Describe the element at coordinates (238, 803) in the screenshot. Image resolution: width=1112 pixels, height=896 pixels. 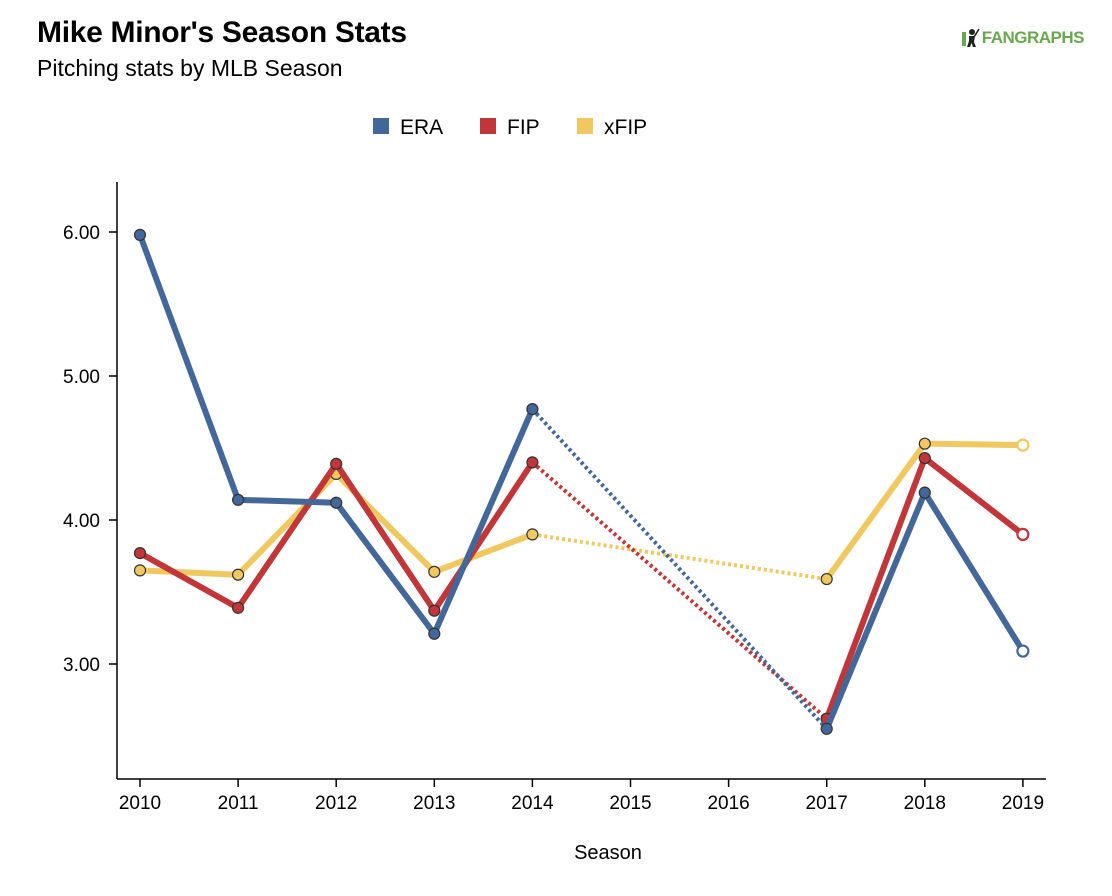
I see `x-tick-label: 2011` at that location.